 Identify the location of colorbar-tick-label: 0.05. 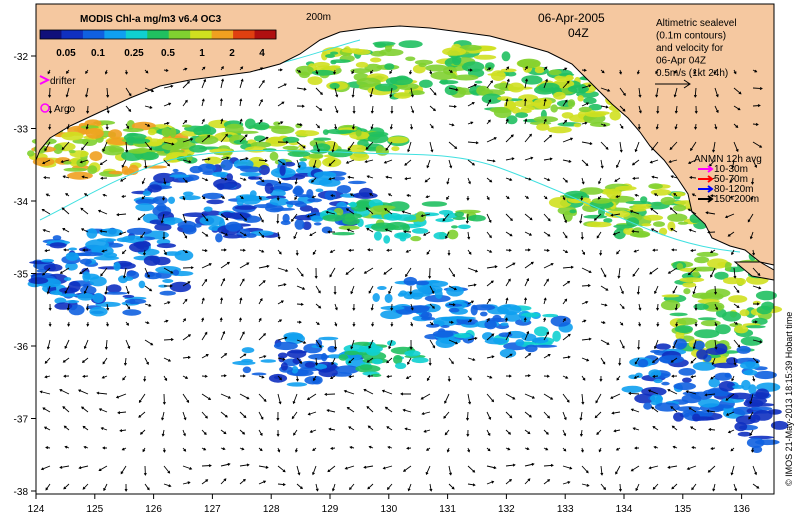
(66, 53).